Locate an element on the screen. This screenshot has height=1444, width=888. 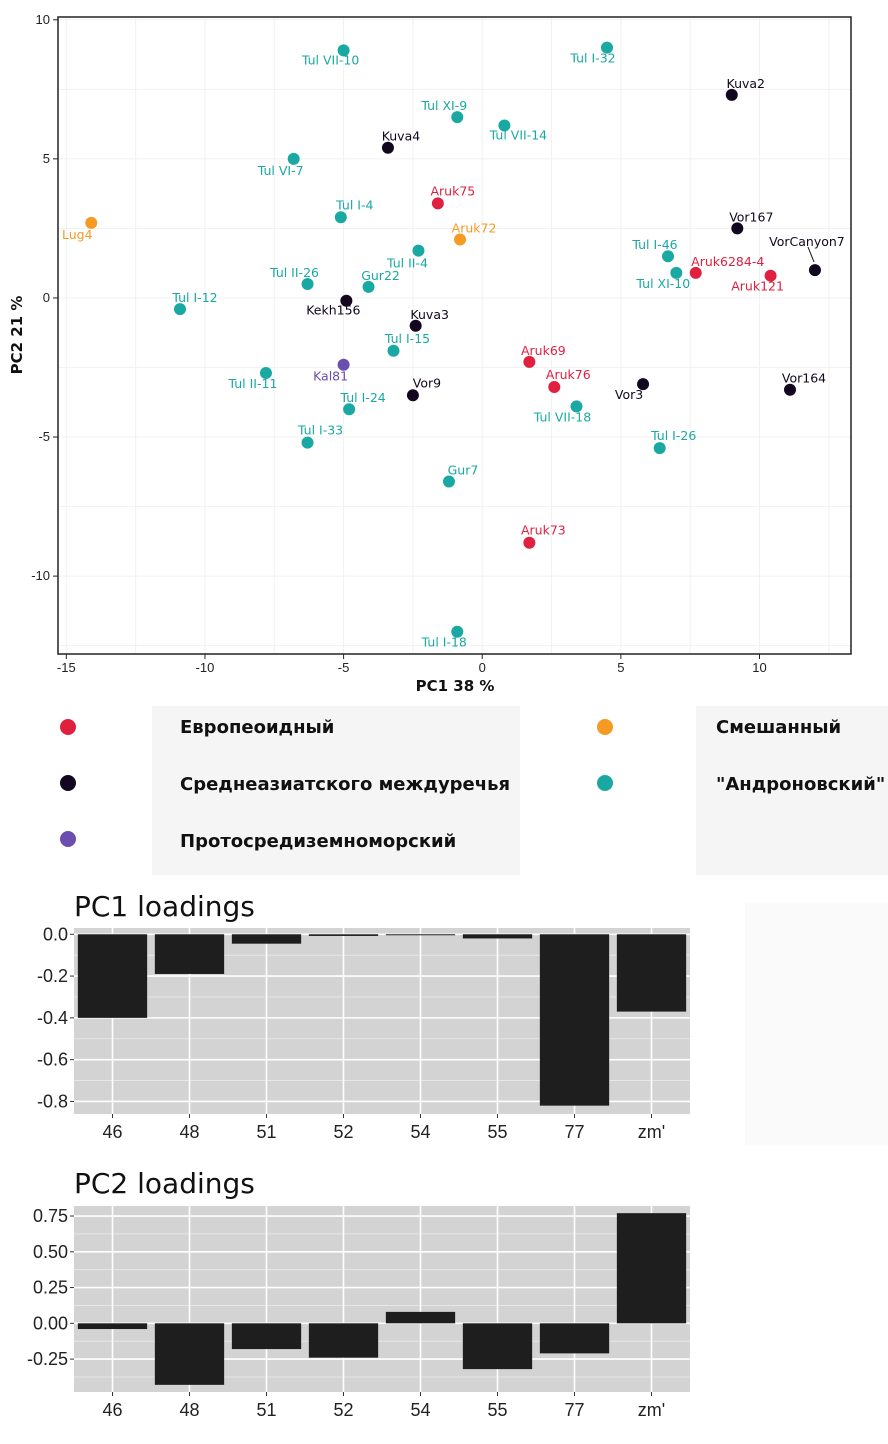
pc1-bars is located at coordinates (382, 1020).